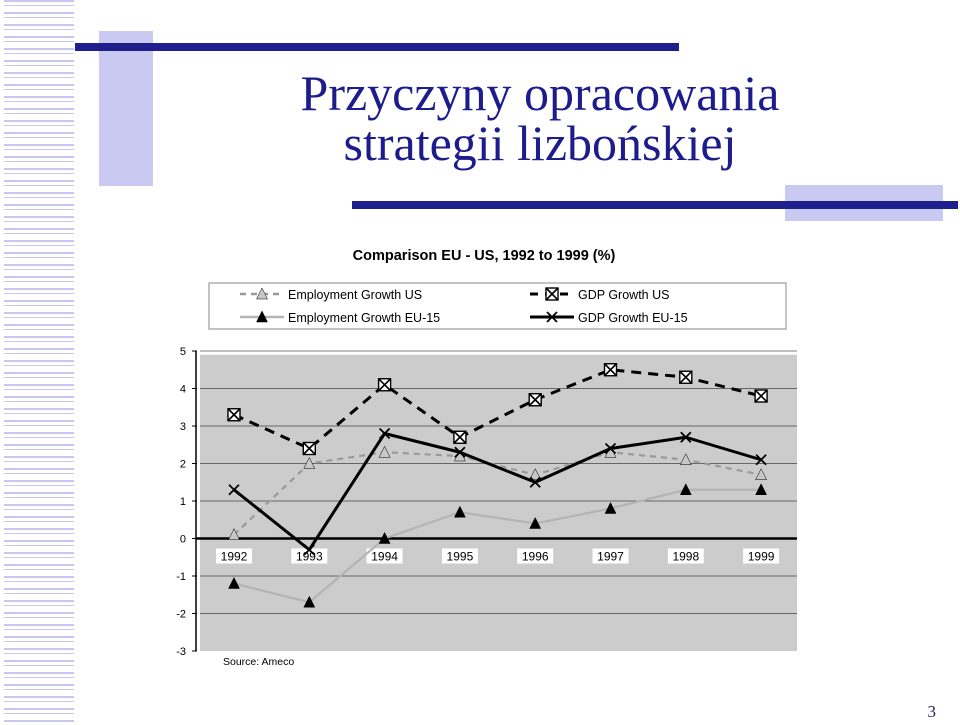 The image size is (960, 725). What do you see at coordinates (39, 362) in the screenshot?
I see `decorative-stripe-column` at bounding box center [39, 362].